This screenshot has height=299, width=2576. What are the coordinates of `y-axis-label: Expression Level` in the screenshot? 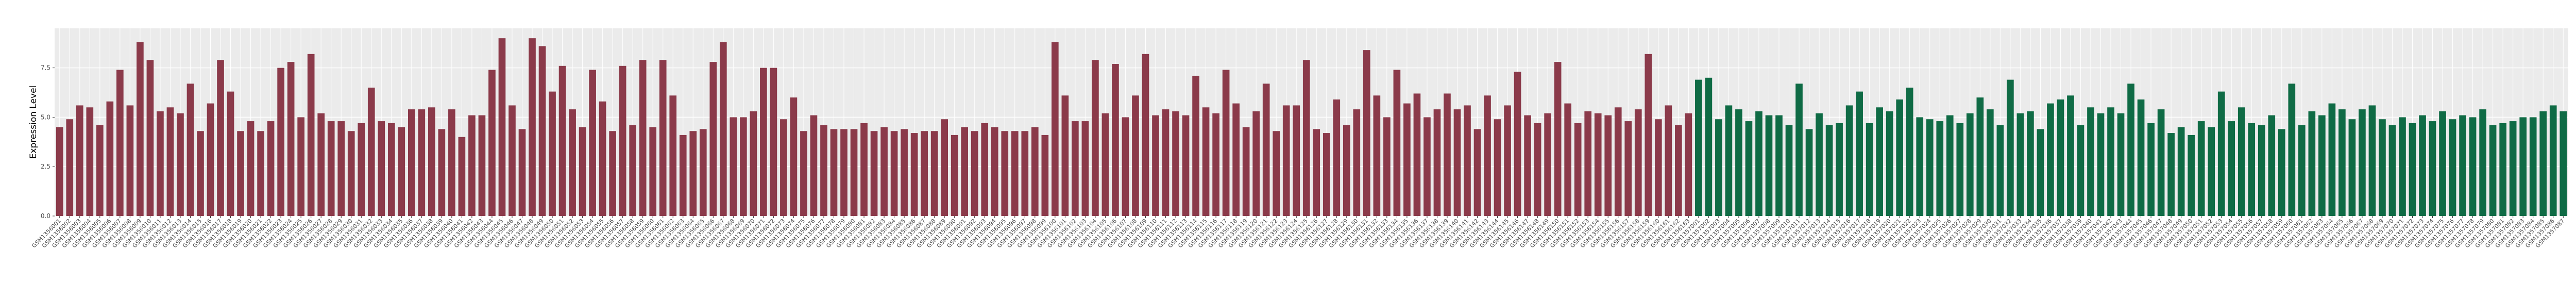 It's located at (33, 122).